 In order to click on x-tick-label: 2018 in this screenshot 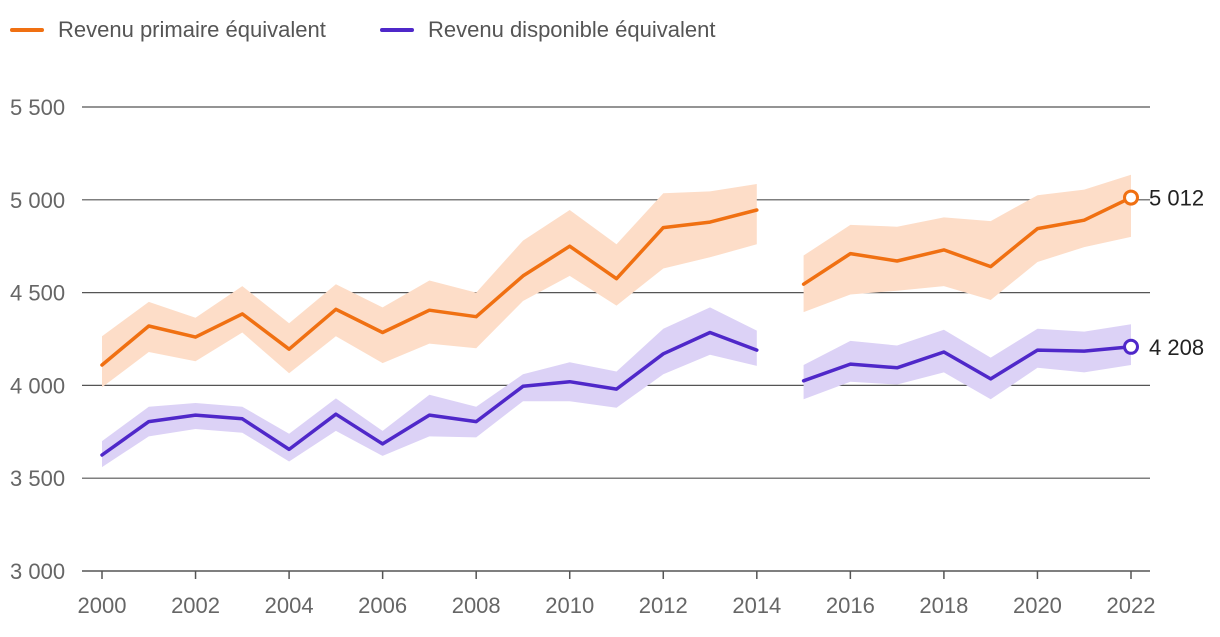, I will do `click(943, 605)`.